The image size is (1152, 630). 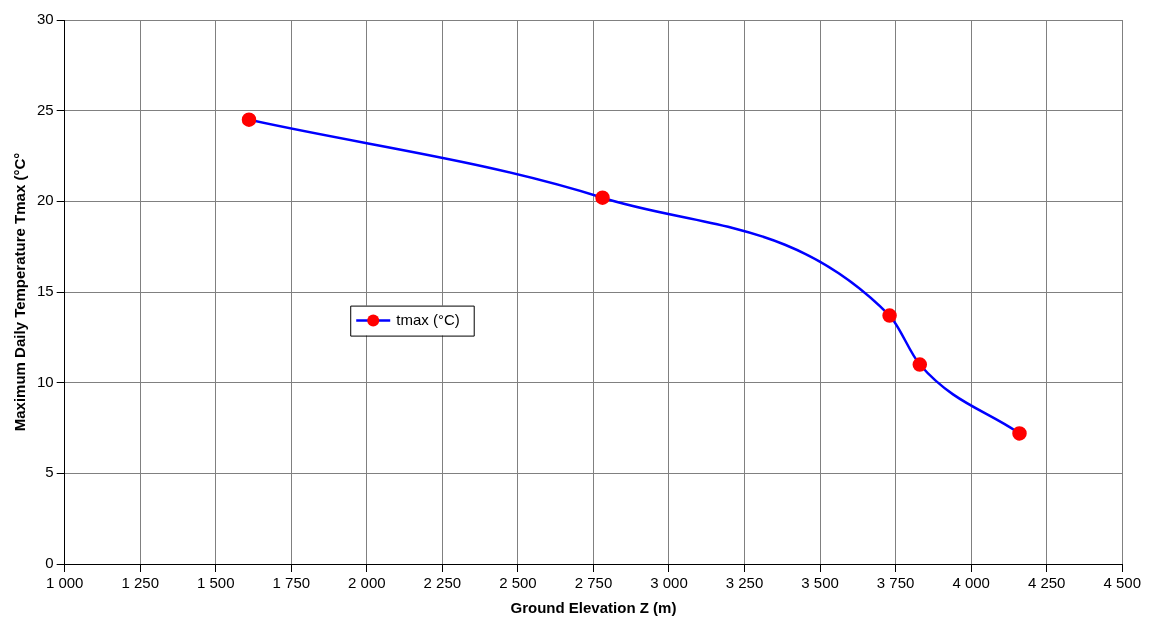 What do you see at coordinates (820, 583) in the screenshot?
I see `x-tick-label: 3 500` at bounding box center [820, 583].